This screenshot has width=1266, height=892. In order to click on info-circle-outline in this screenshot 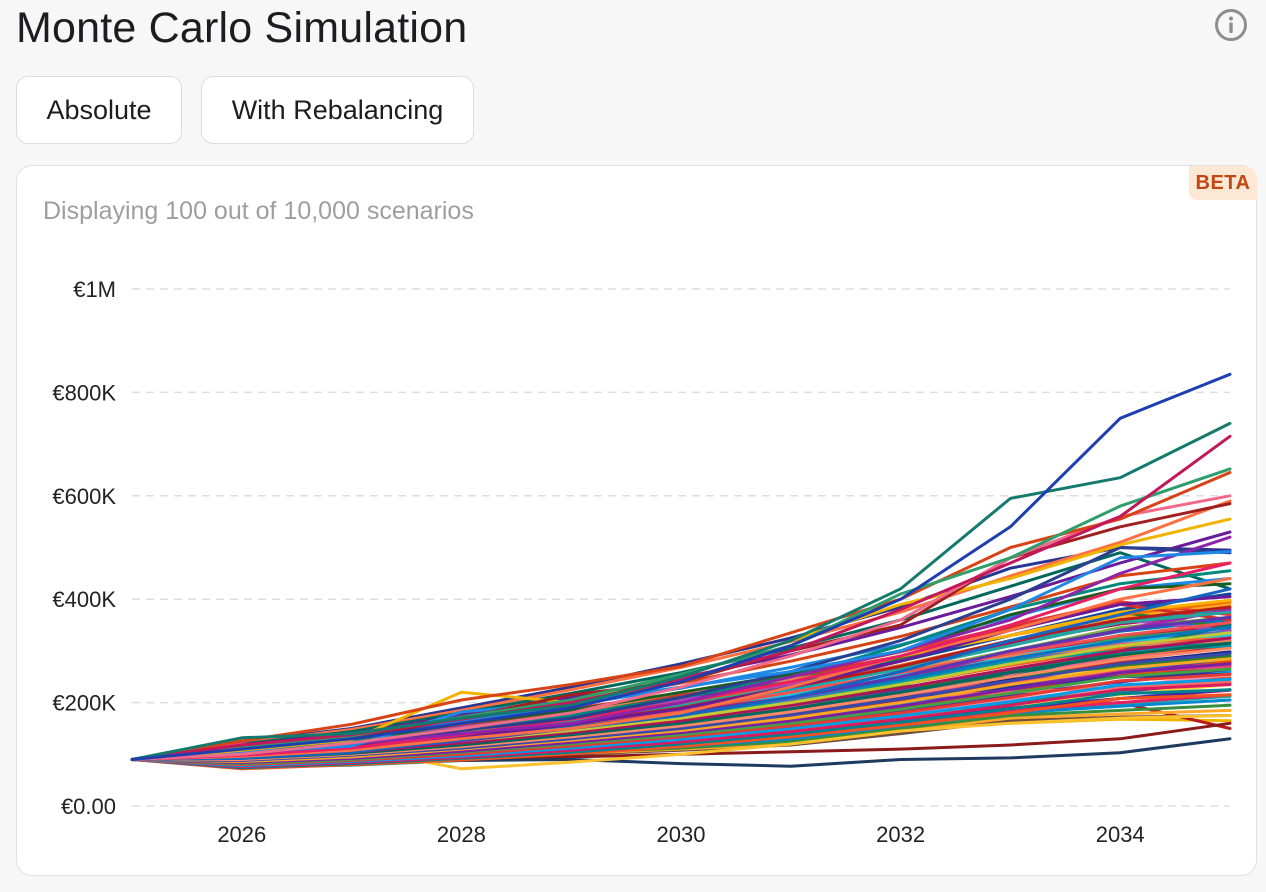, I will do `click(1231, 25)`.